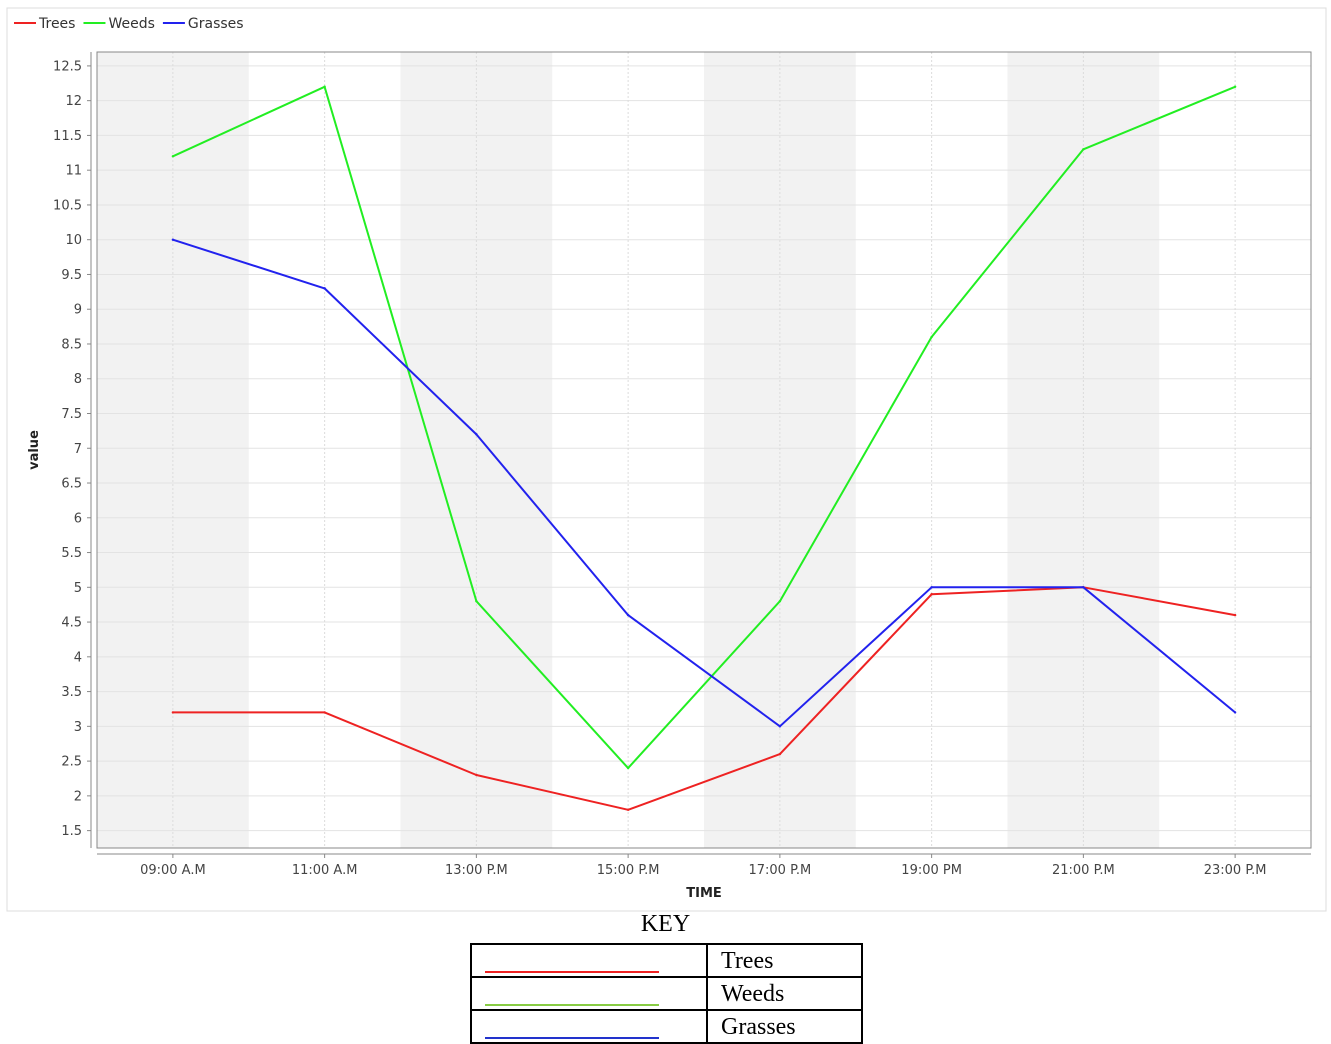 Image resolution: width=1331 pixels, height=1044 pixels. Describe the element at coordinates (628, 870) in the screenshot. I see `x-tick-label: 15:00 P.M` at that location.